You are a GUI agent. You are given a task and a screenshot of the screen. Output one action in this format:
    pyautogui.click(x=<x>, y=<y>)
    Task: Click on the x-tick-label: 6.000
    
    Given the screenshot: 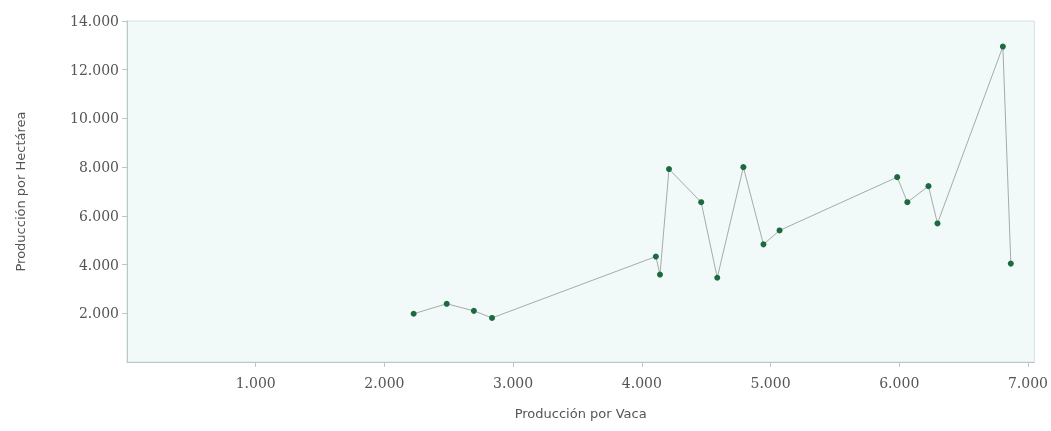 What is the action you would take?
    pyautogui.click(x=899, y=383)
    